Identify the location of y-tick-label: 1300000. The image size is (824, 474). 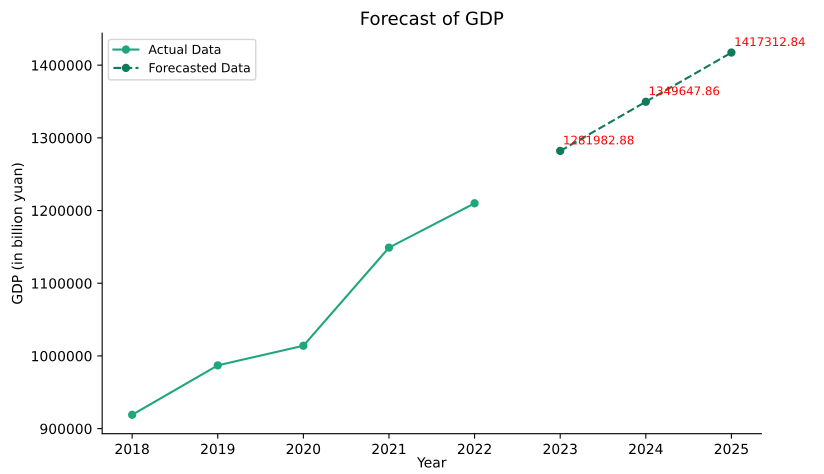
(62, 138).